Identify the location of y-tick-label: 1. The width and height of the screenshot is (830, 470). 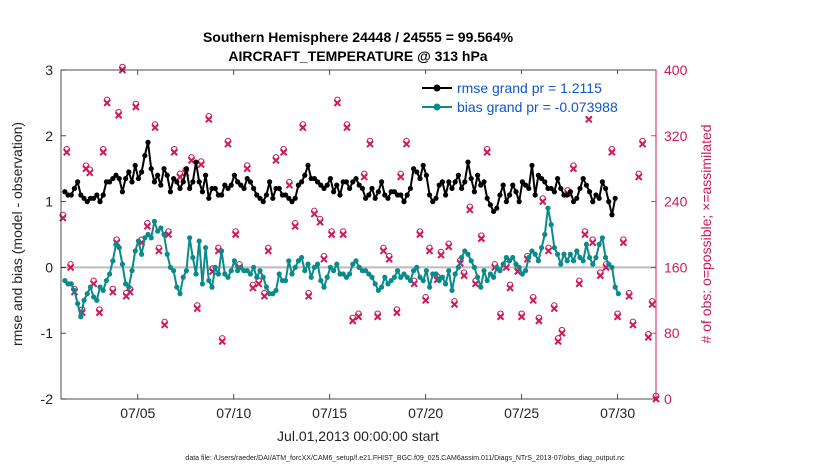
(49, 202).